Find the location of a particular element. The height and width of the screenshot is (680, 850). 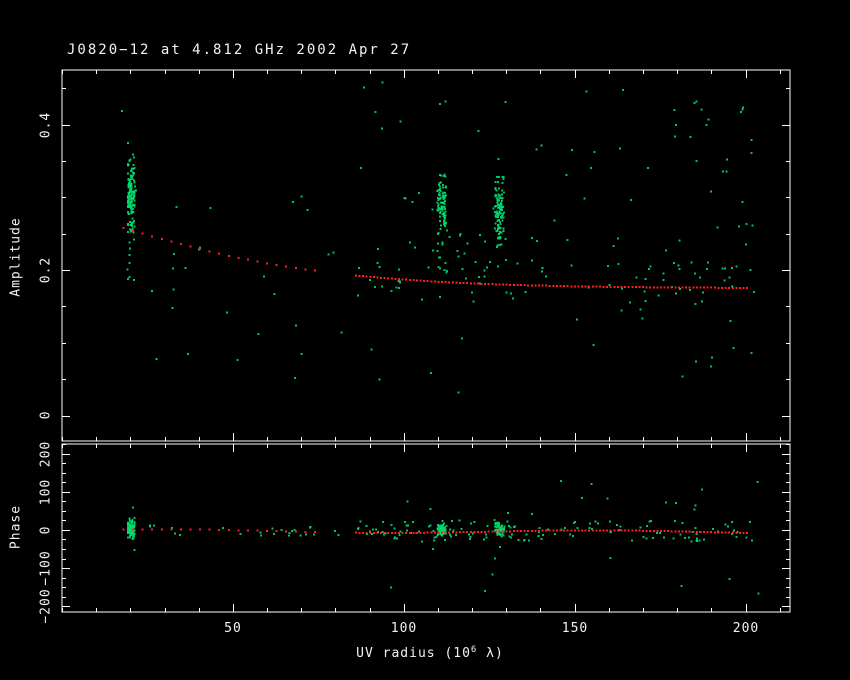

phase-ytick-label: 100 is located at coordinates (46, 492).